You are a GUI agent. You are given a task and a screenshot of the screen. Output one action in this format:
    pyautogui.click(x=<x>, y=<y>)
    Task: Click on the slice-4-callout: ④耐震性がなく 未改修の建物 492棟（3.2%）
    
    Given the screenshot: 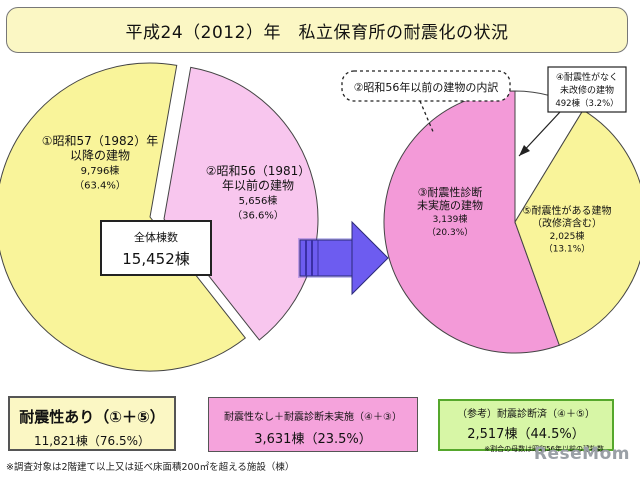 What is the action you would take?
    pyautogui.click(x=572, y=111)
    